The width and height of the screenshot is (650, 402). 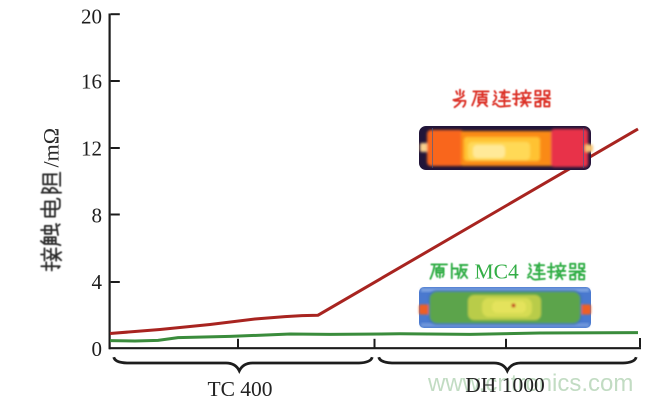 What do you see at coordinates (239, 389) in the screenshot?
I see `svg-text: TC 400` at bounding box center [239, 389].